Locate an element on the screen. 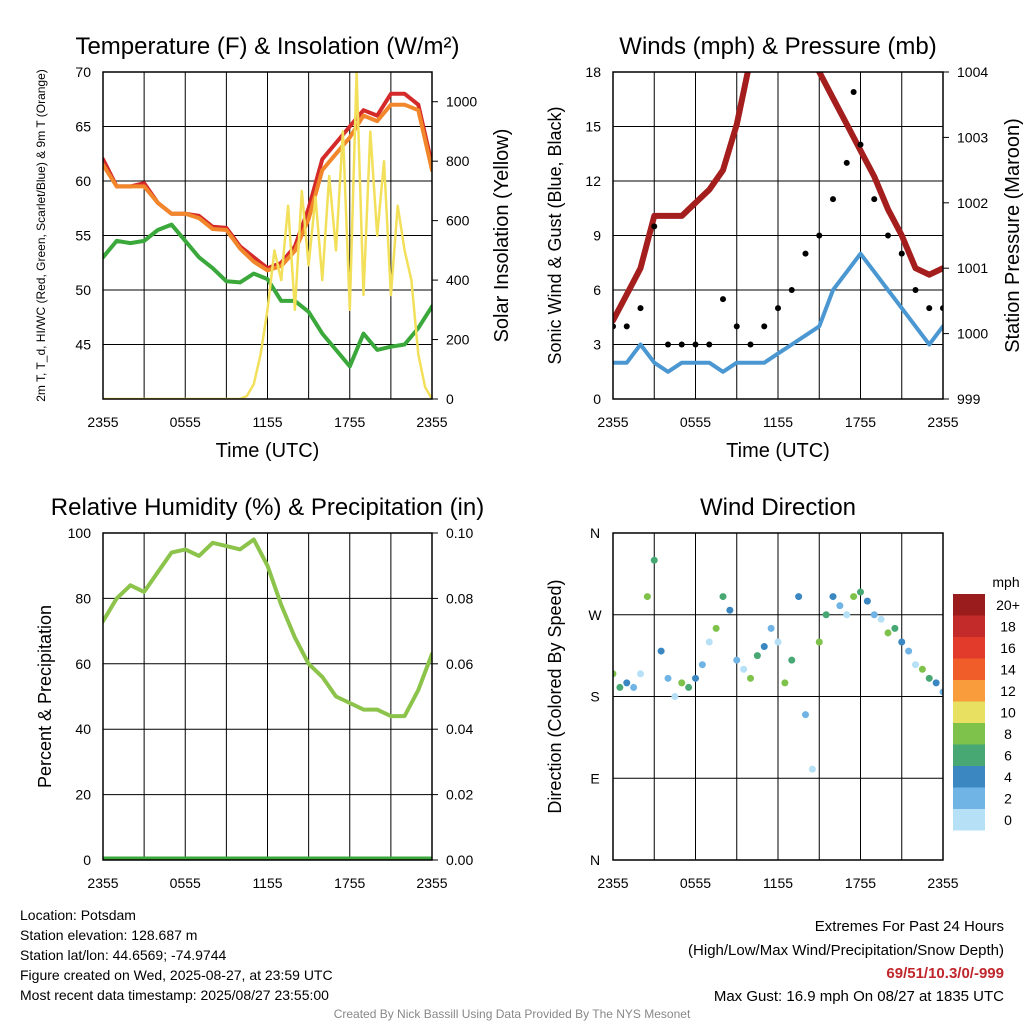  colorbar-label: 6 is located at coordinates (1008, 756).